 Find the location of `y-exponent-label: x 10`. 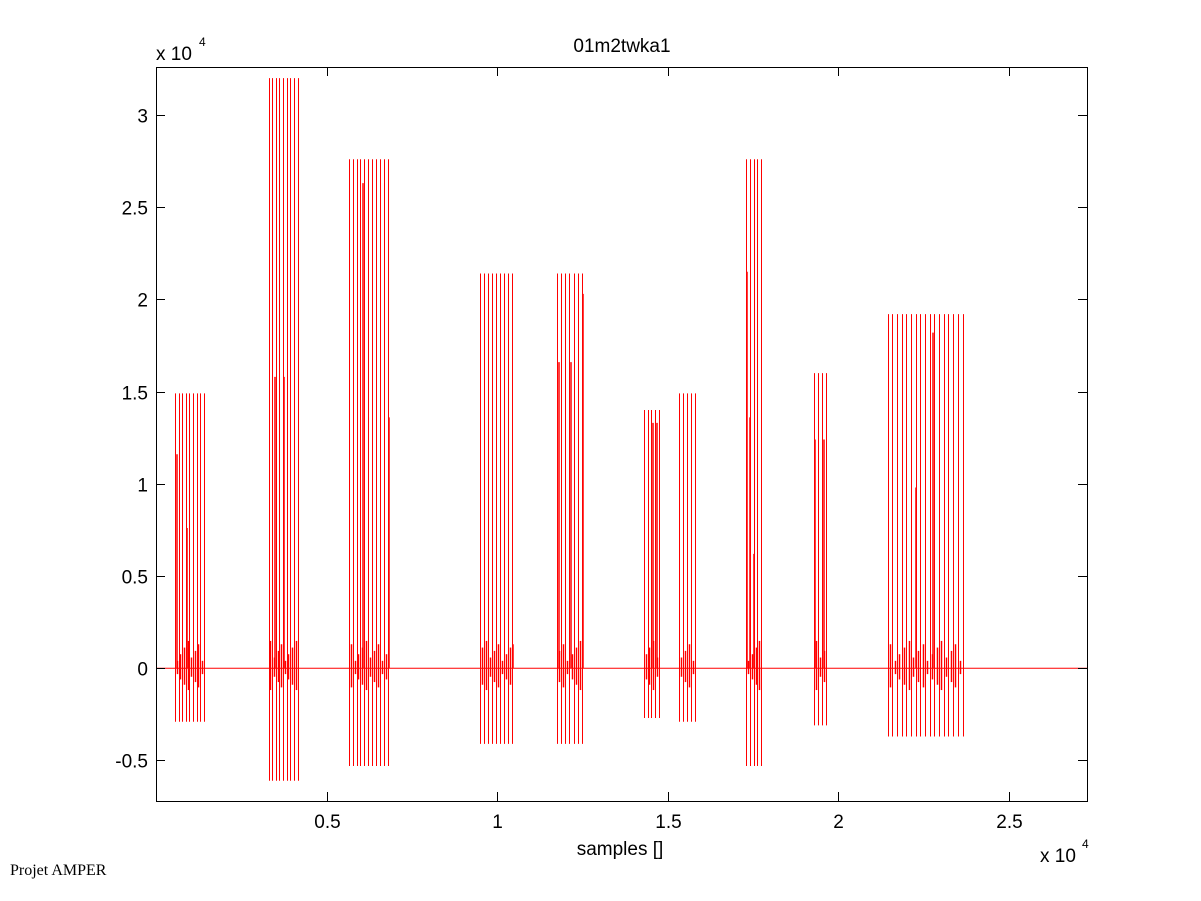

y-exponent-label: x 10 is located at coordinates (174, 54).